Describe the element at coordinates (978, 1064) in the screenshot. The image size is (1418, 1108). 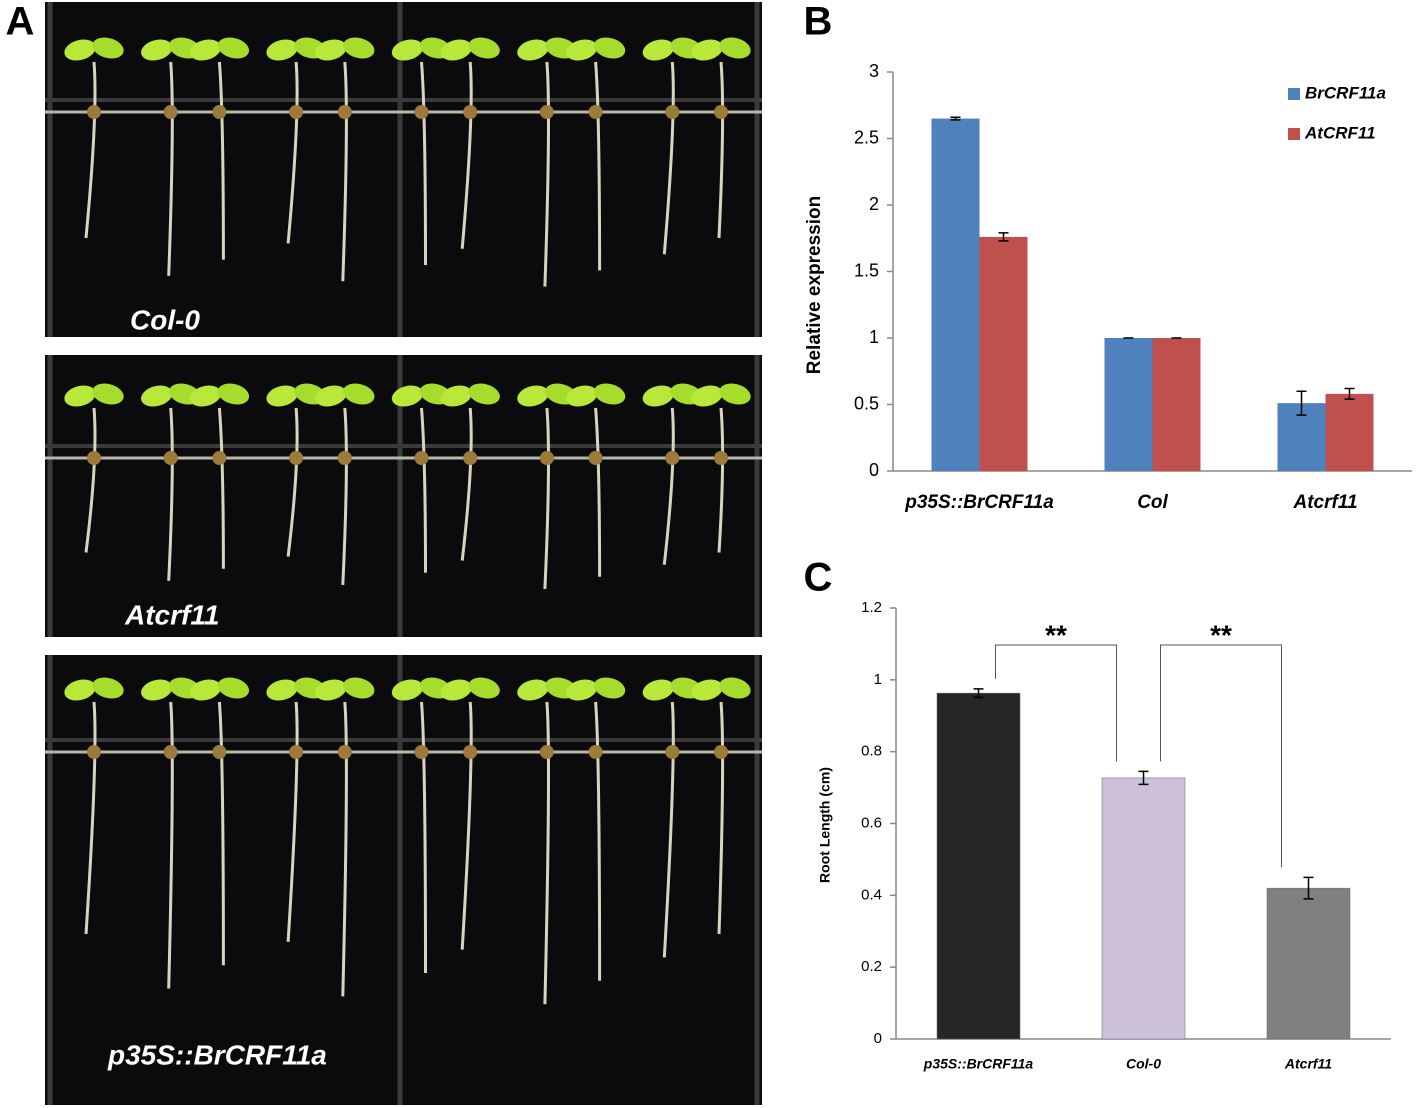
I see `x-tick-label: p35S::BrCRF11a` at that location.